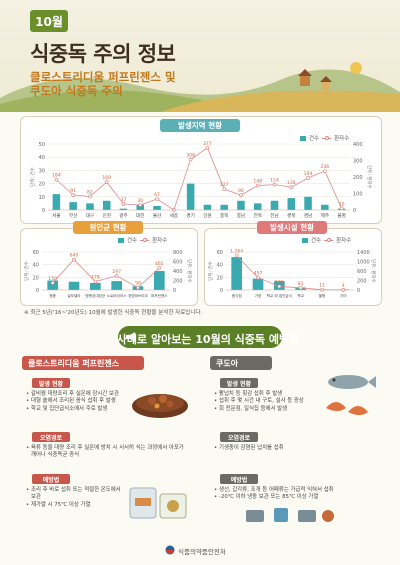 The image size is (400, 565). I want to click on data-label: 306, so click(190, 156).